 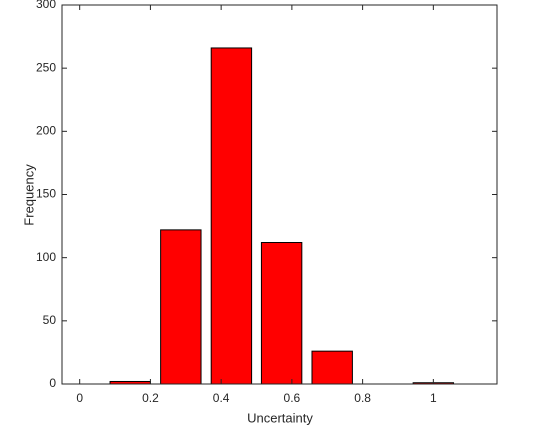 What do you see at coordinates (150, 398) in the screenshot?
I see `x-tick-label: 0.2` at bounding box center [150, 398].